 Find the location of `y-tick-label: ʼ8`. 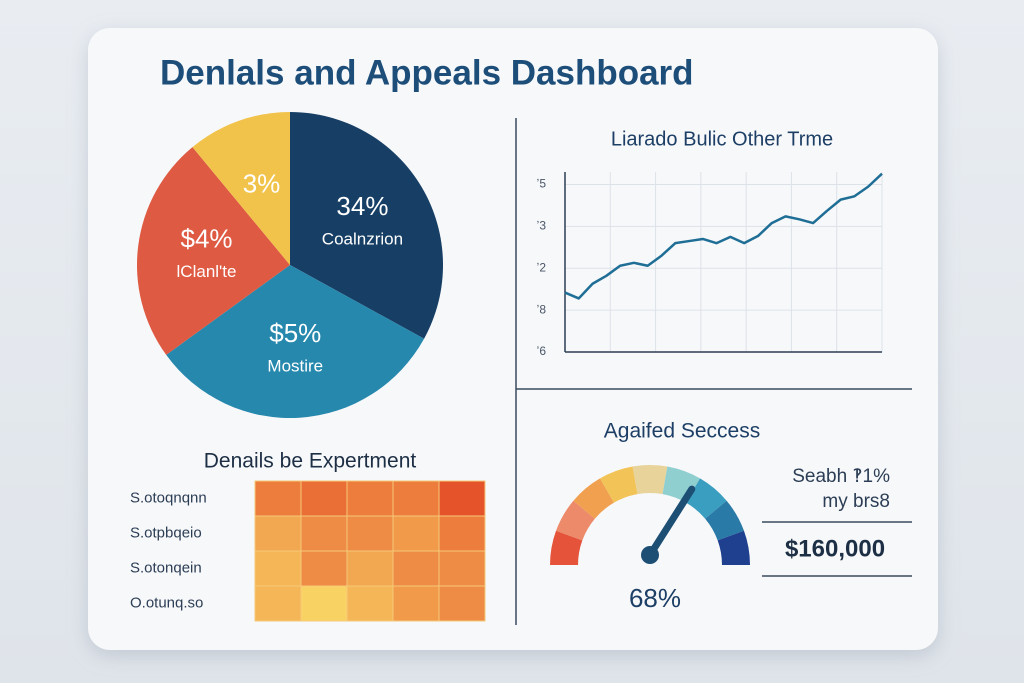

y-tick-label: ʼ8 is located at coordinates (542, 309).